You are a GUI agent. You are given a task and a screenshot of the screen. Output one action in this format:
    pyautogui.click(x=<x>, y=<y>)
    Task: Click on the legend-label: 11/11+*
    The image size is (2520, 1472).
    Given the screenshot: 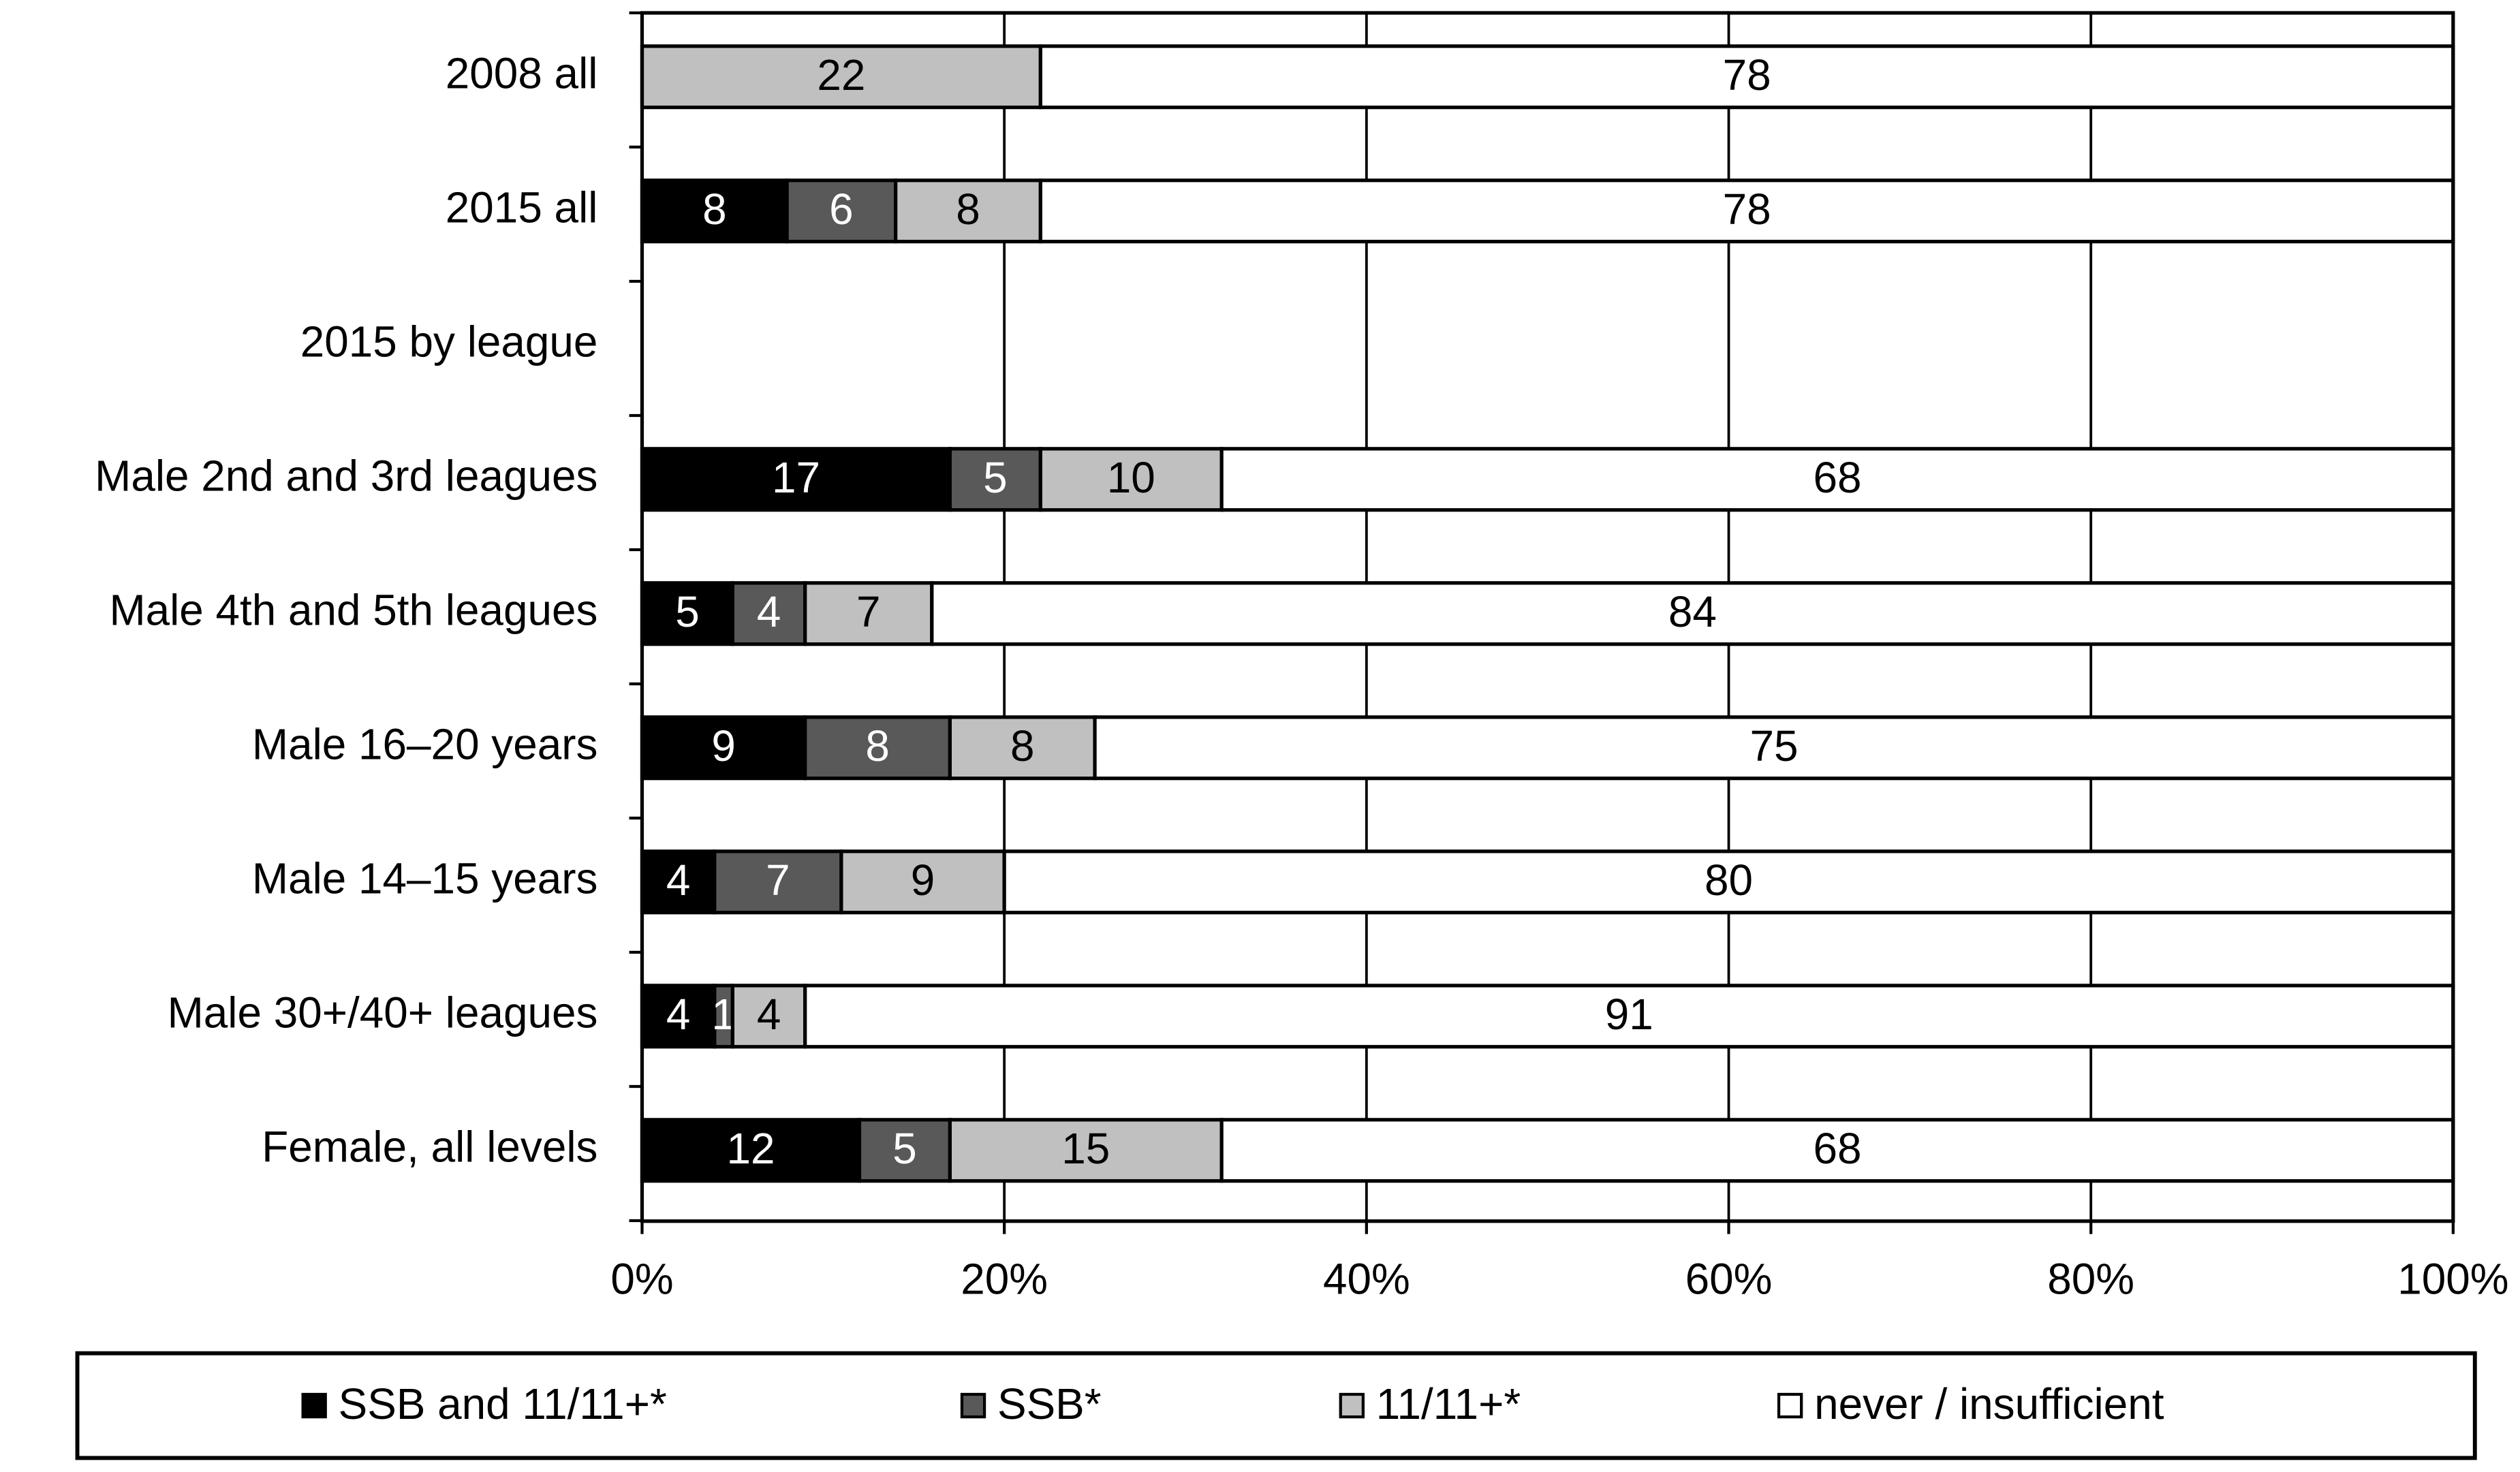 What is the action you would take?
    pyautogui.click(x=1448, y=1403)
    